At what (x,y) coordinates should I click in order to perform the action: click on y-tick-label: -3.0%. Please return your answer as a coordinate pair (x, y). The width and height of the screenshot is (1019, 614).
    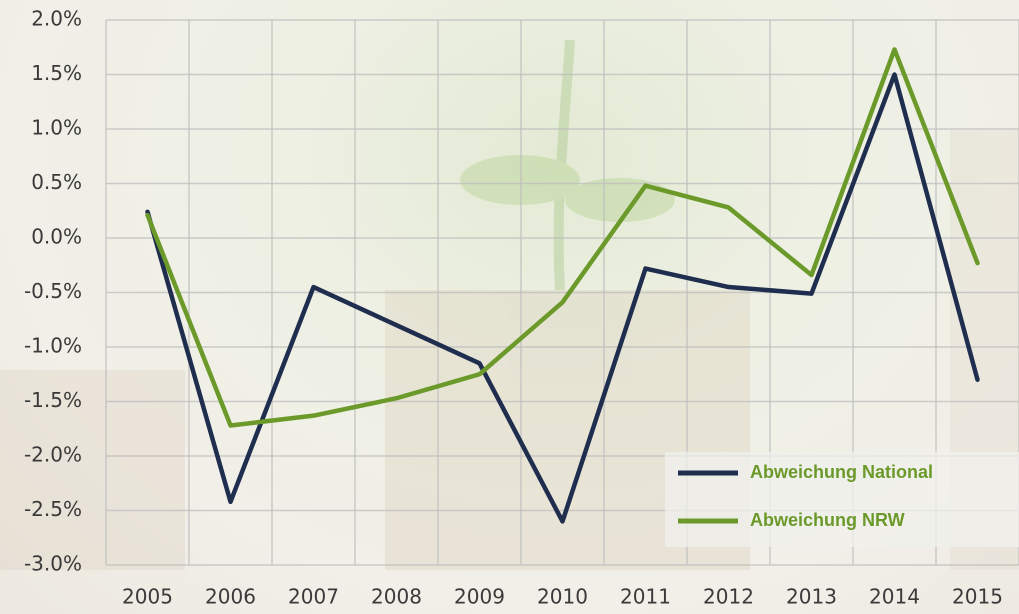
    Looking at the image, I should click on (53, 564).